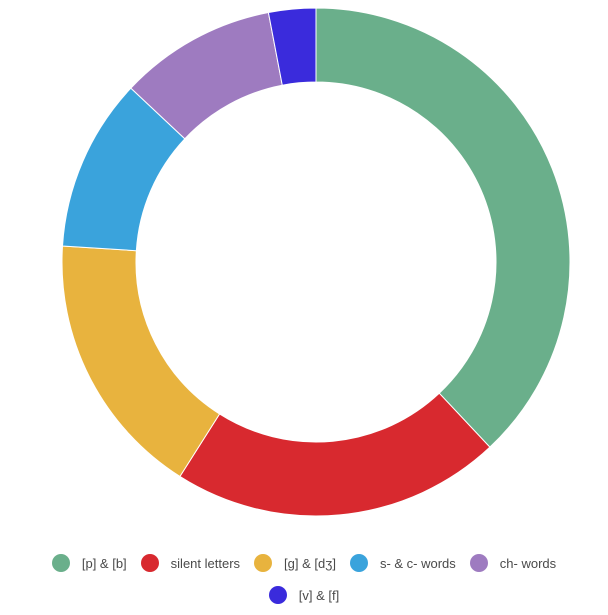 The width and height of the screenshot is (608, 615). I want to click on legend-item-silent-letters: silent letters, so click(190, 563).